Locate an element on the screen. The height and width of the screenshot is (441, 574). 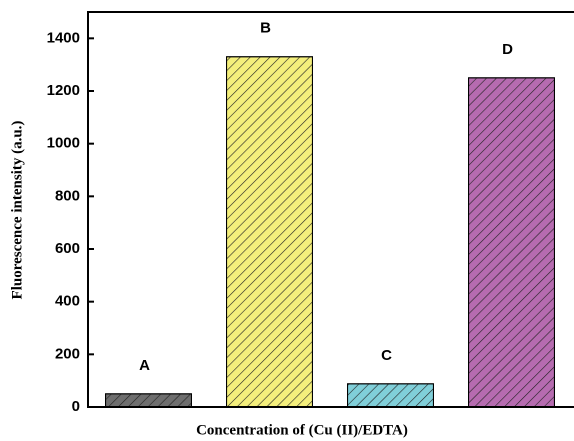
y-tick-label: 0 is located at coordinates (76, 406).